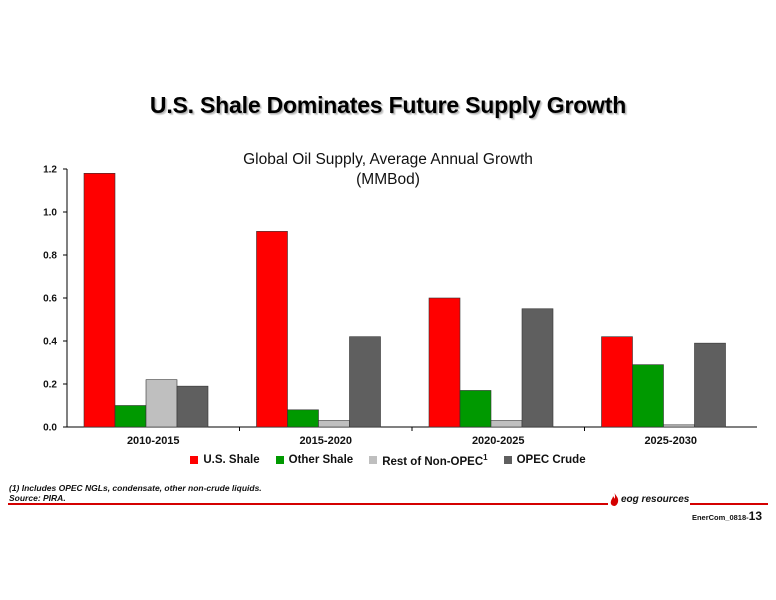 The width and height of the screenshot is (776, 600). Describe the element at coordinates (50, 299) in the screenshot. I see `y-tick-label: 0.6` at that location.